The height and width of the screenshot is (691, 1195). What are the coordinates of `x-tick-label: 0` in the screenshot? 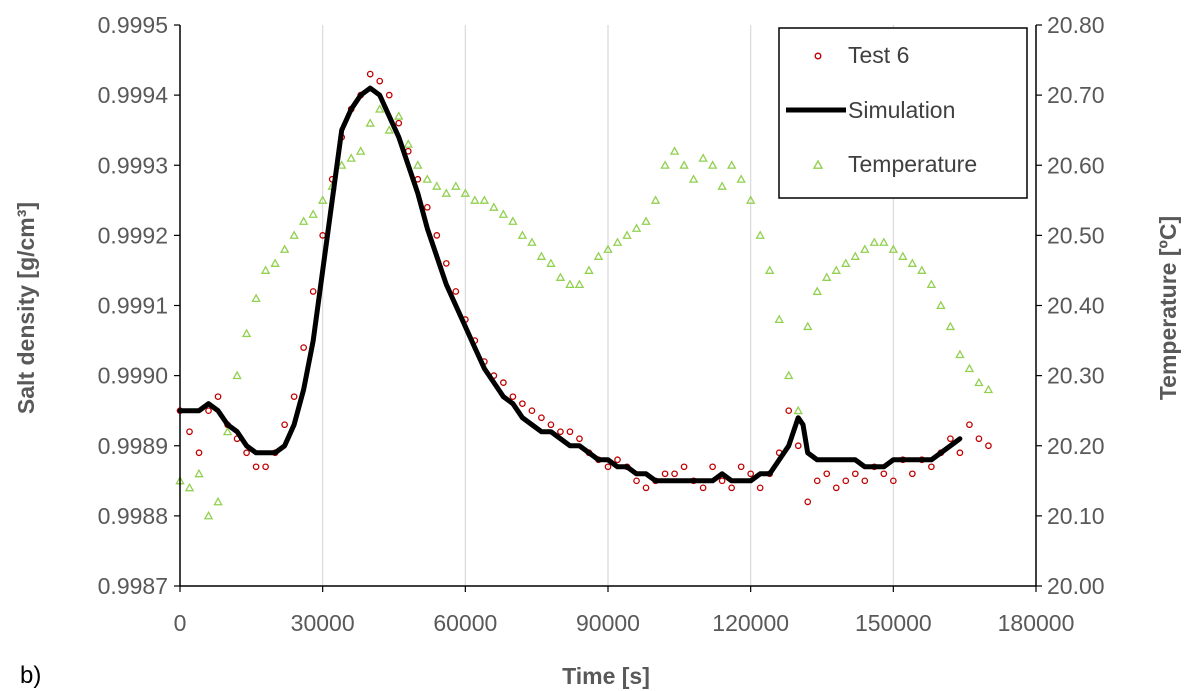 It's located at (180, 623).